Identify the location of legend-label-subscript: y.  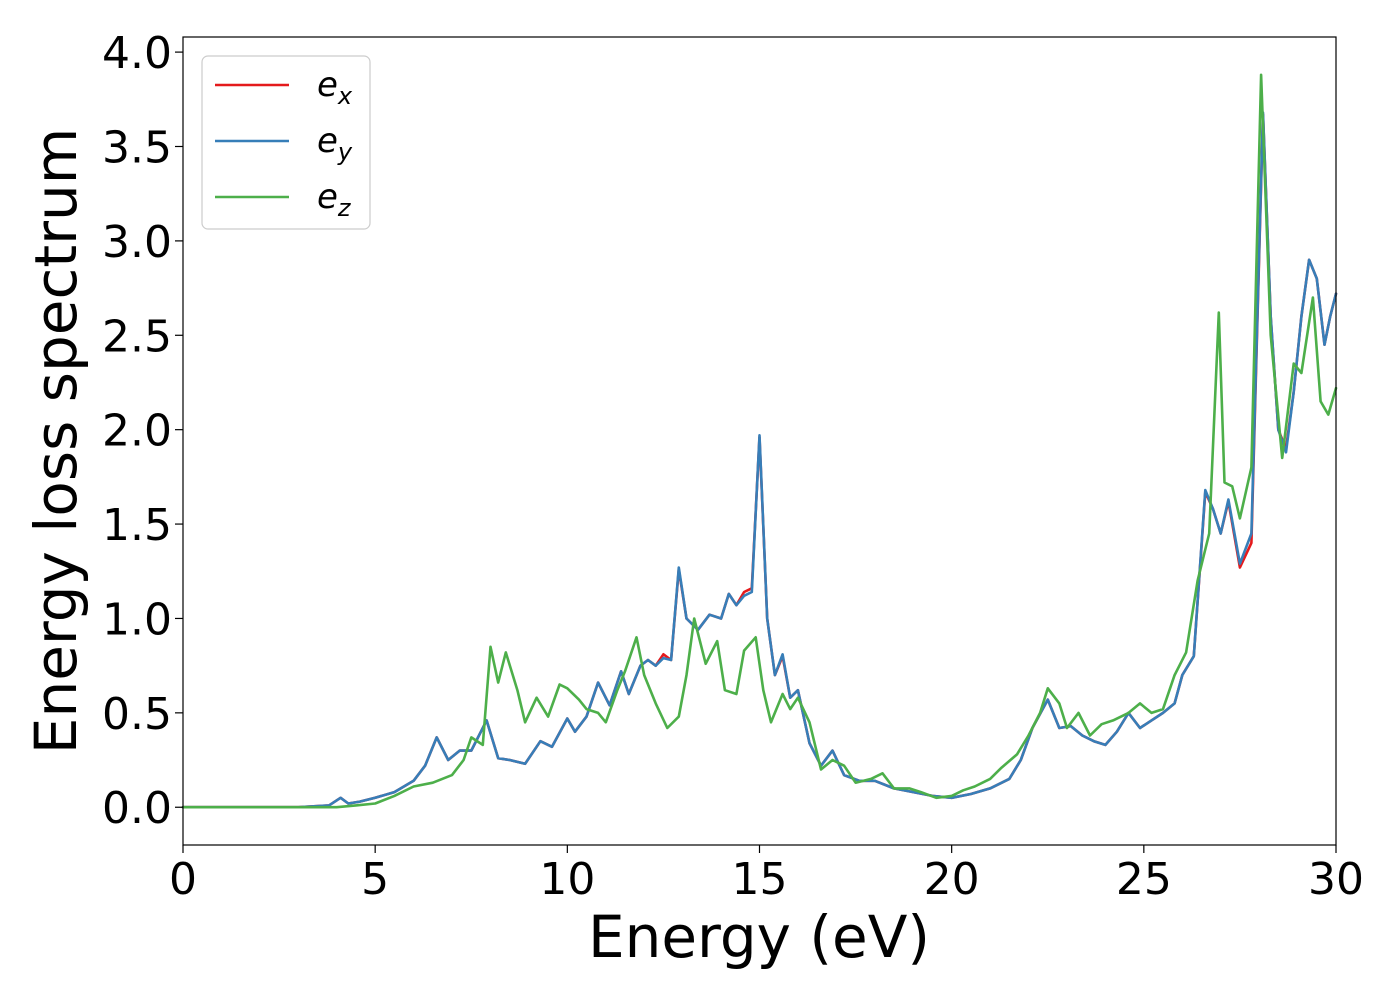
(345, 152).